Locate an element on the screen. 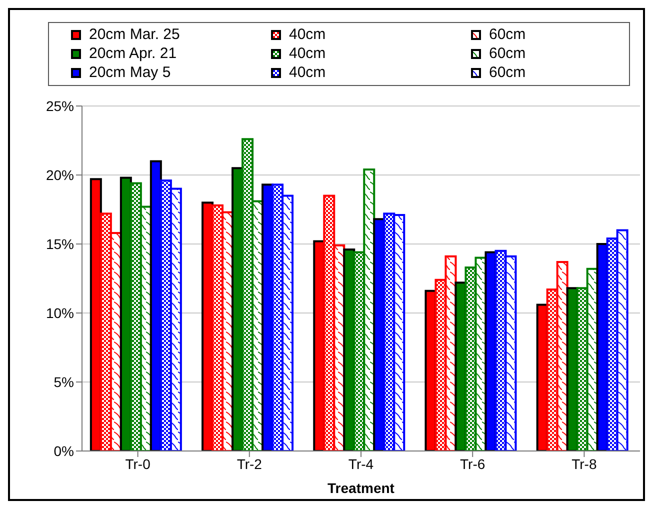  x-tick-label: Tr-4 is located at coordinates (361, 464).